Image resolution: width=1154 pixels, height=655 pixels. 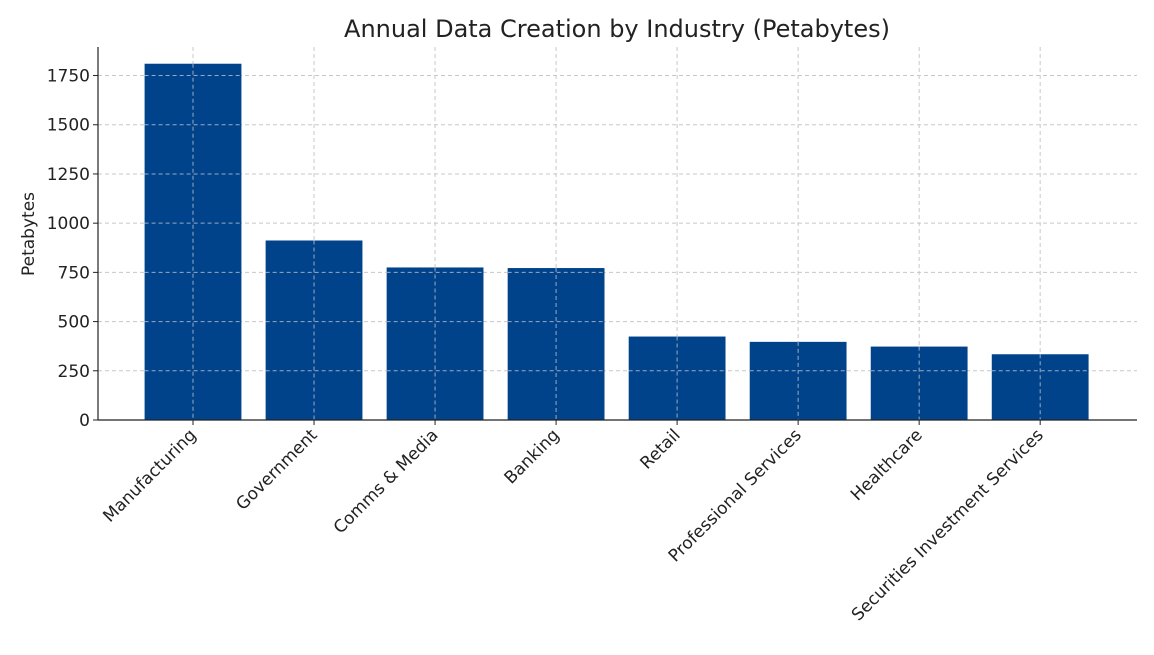 I want to click on y-tick-label: 1250, so click(x=68, y=175).